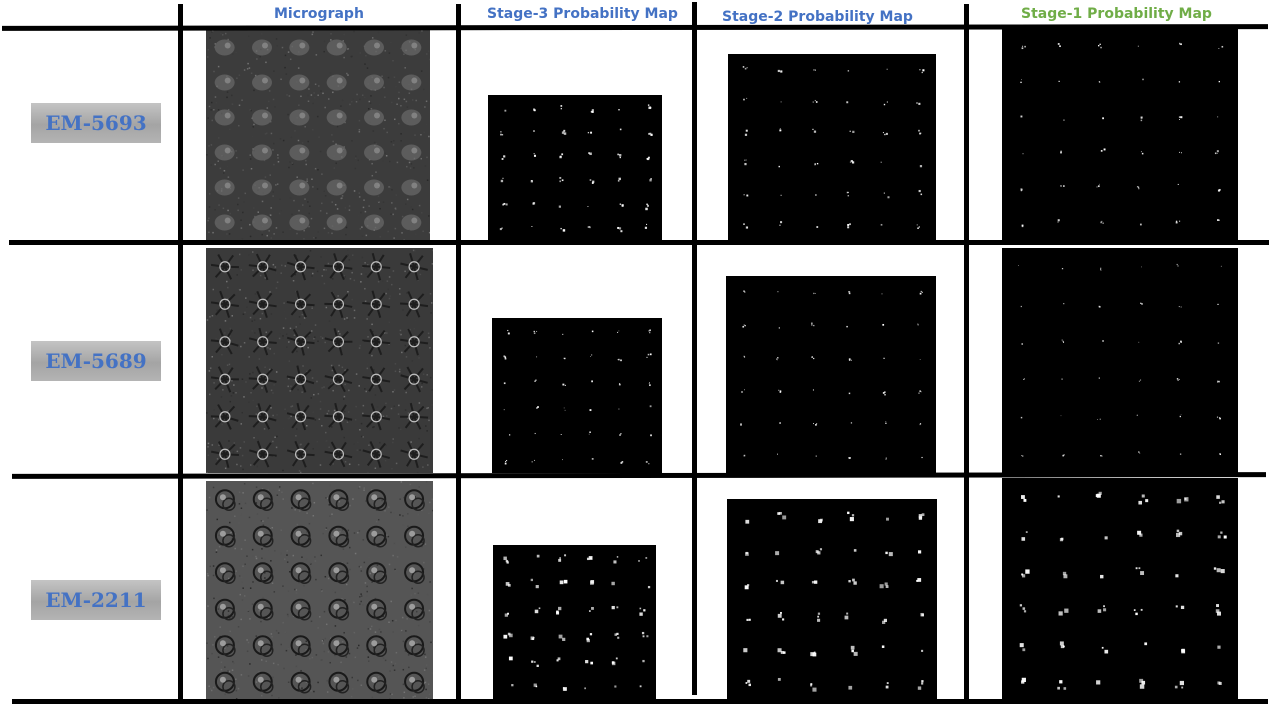  I want to click on header-stage2: Stage-2 Probability Map, so click(817, 17).